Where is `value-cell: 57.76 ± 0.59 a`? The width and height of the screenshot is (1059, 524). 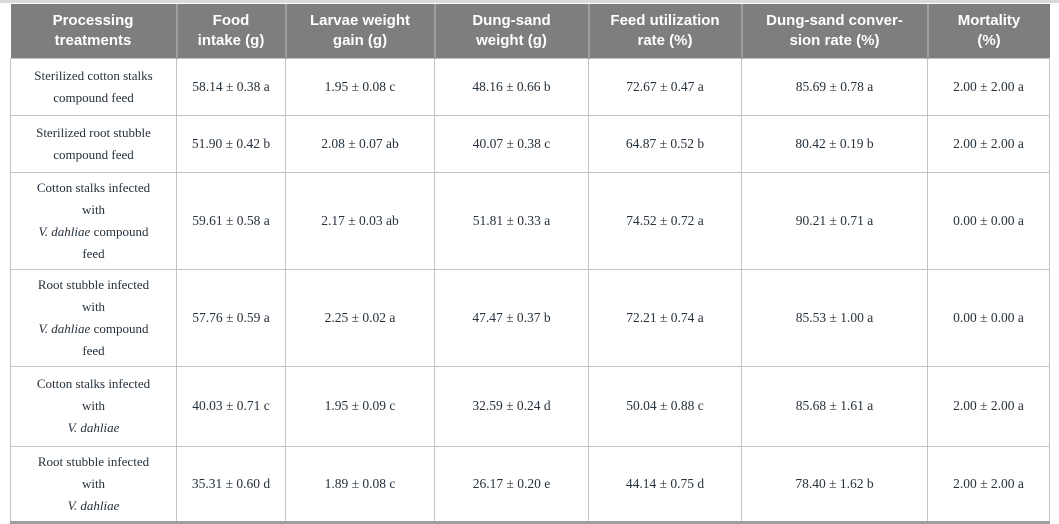
value-cell: 57.76 ± 0.59 a is located at coordinates (231, 317).